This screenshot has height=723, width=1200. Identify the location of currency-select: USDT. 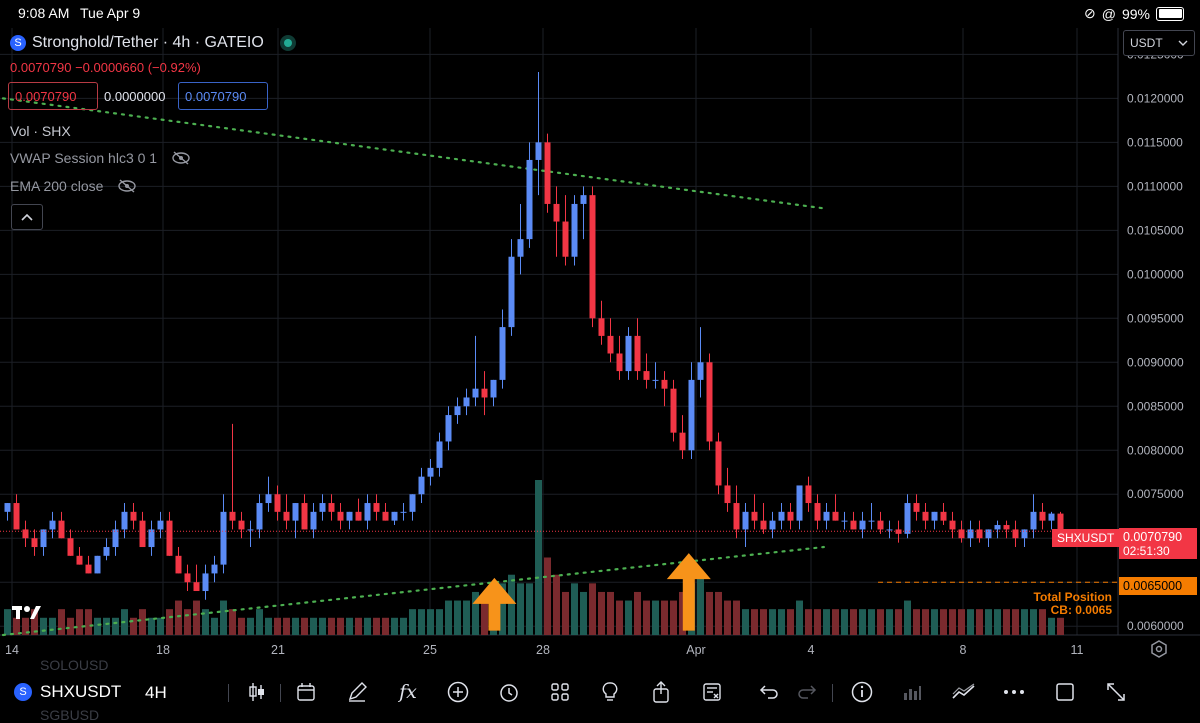
(1159, 43).